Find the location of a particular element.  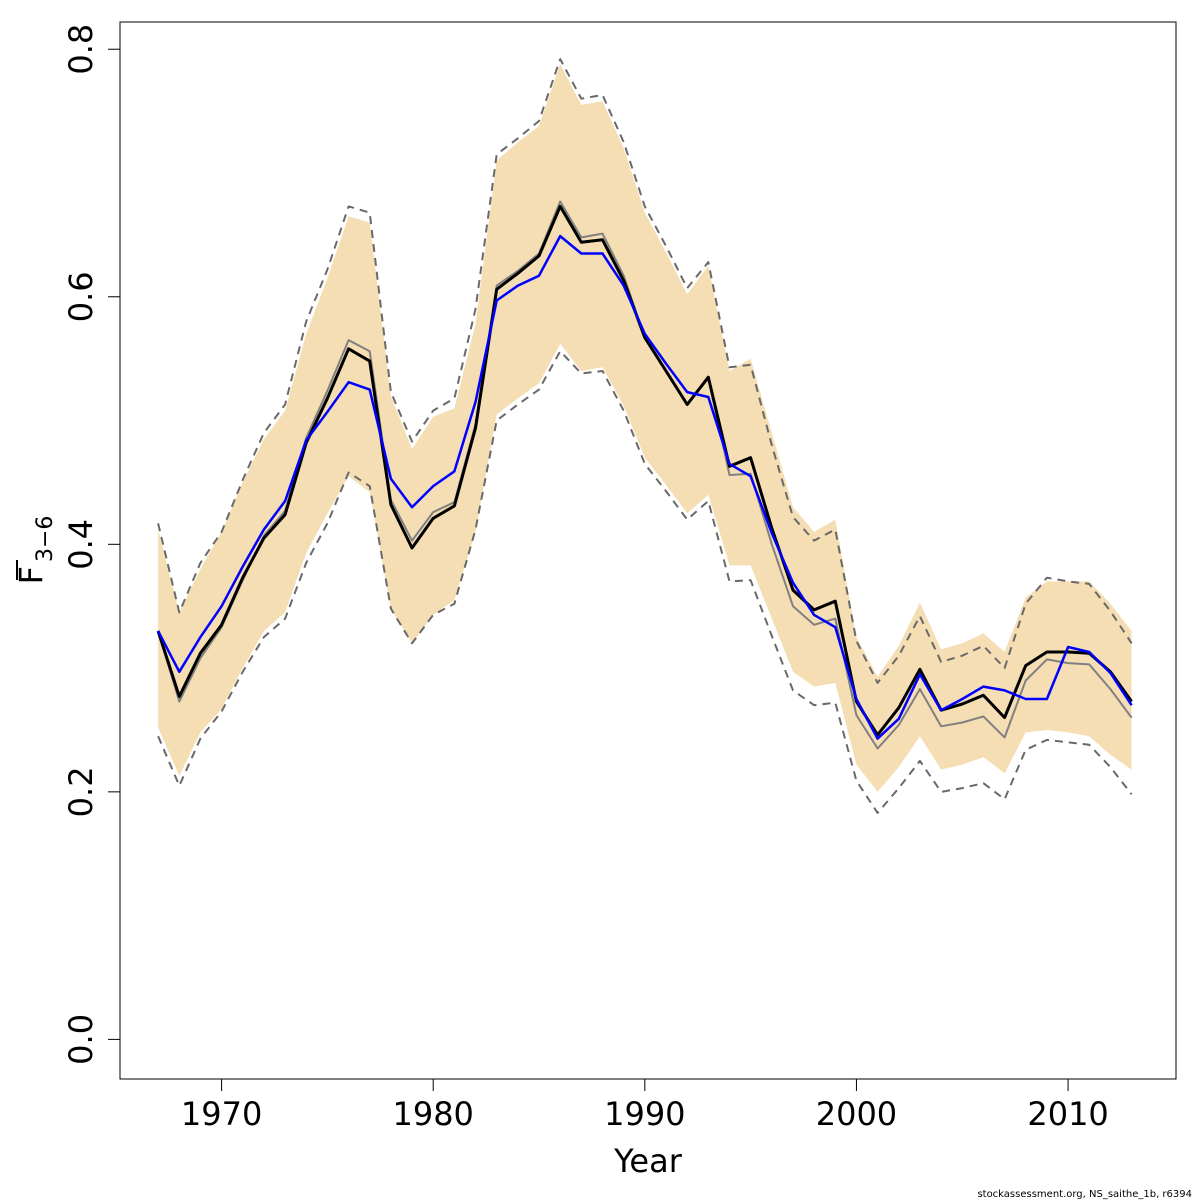

y-axis-title: F 3−6 is located at coordinates (35, 550).